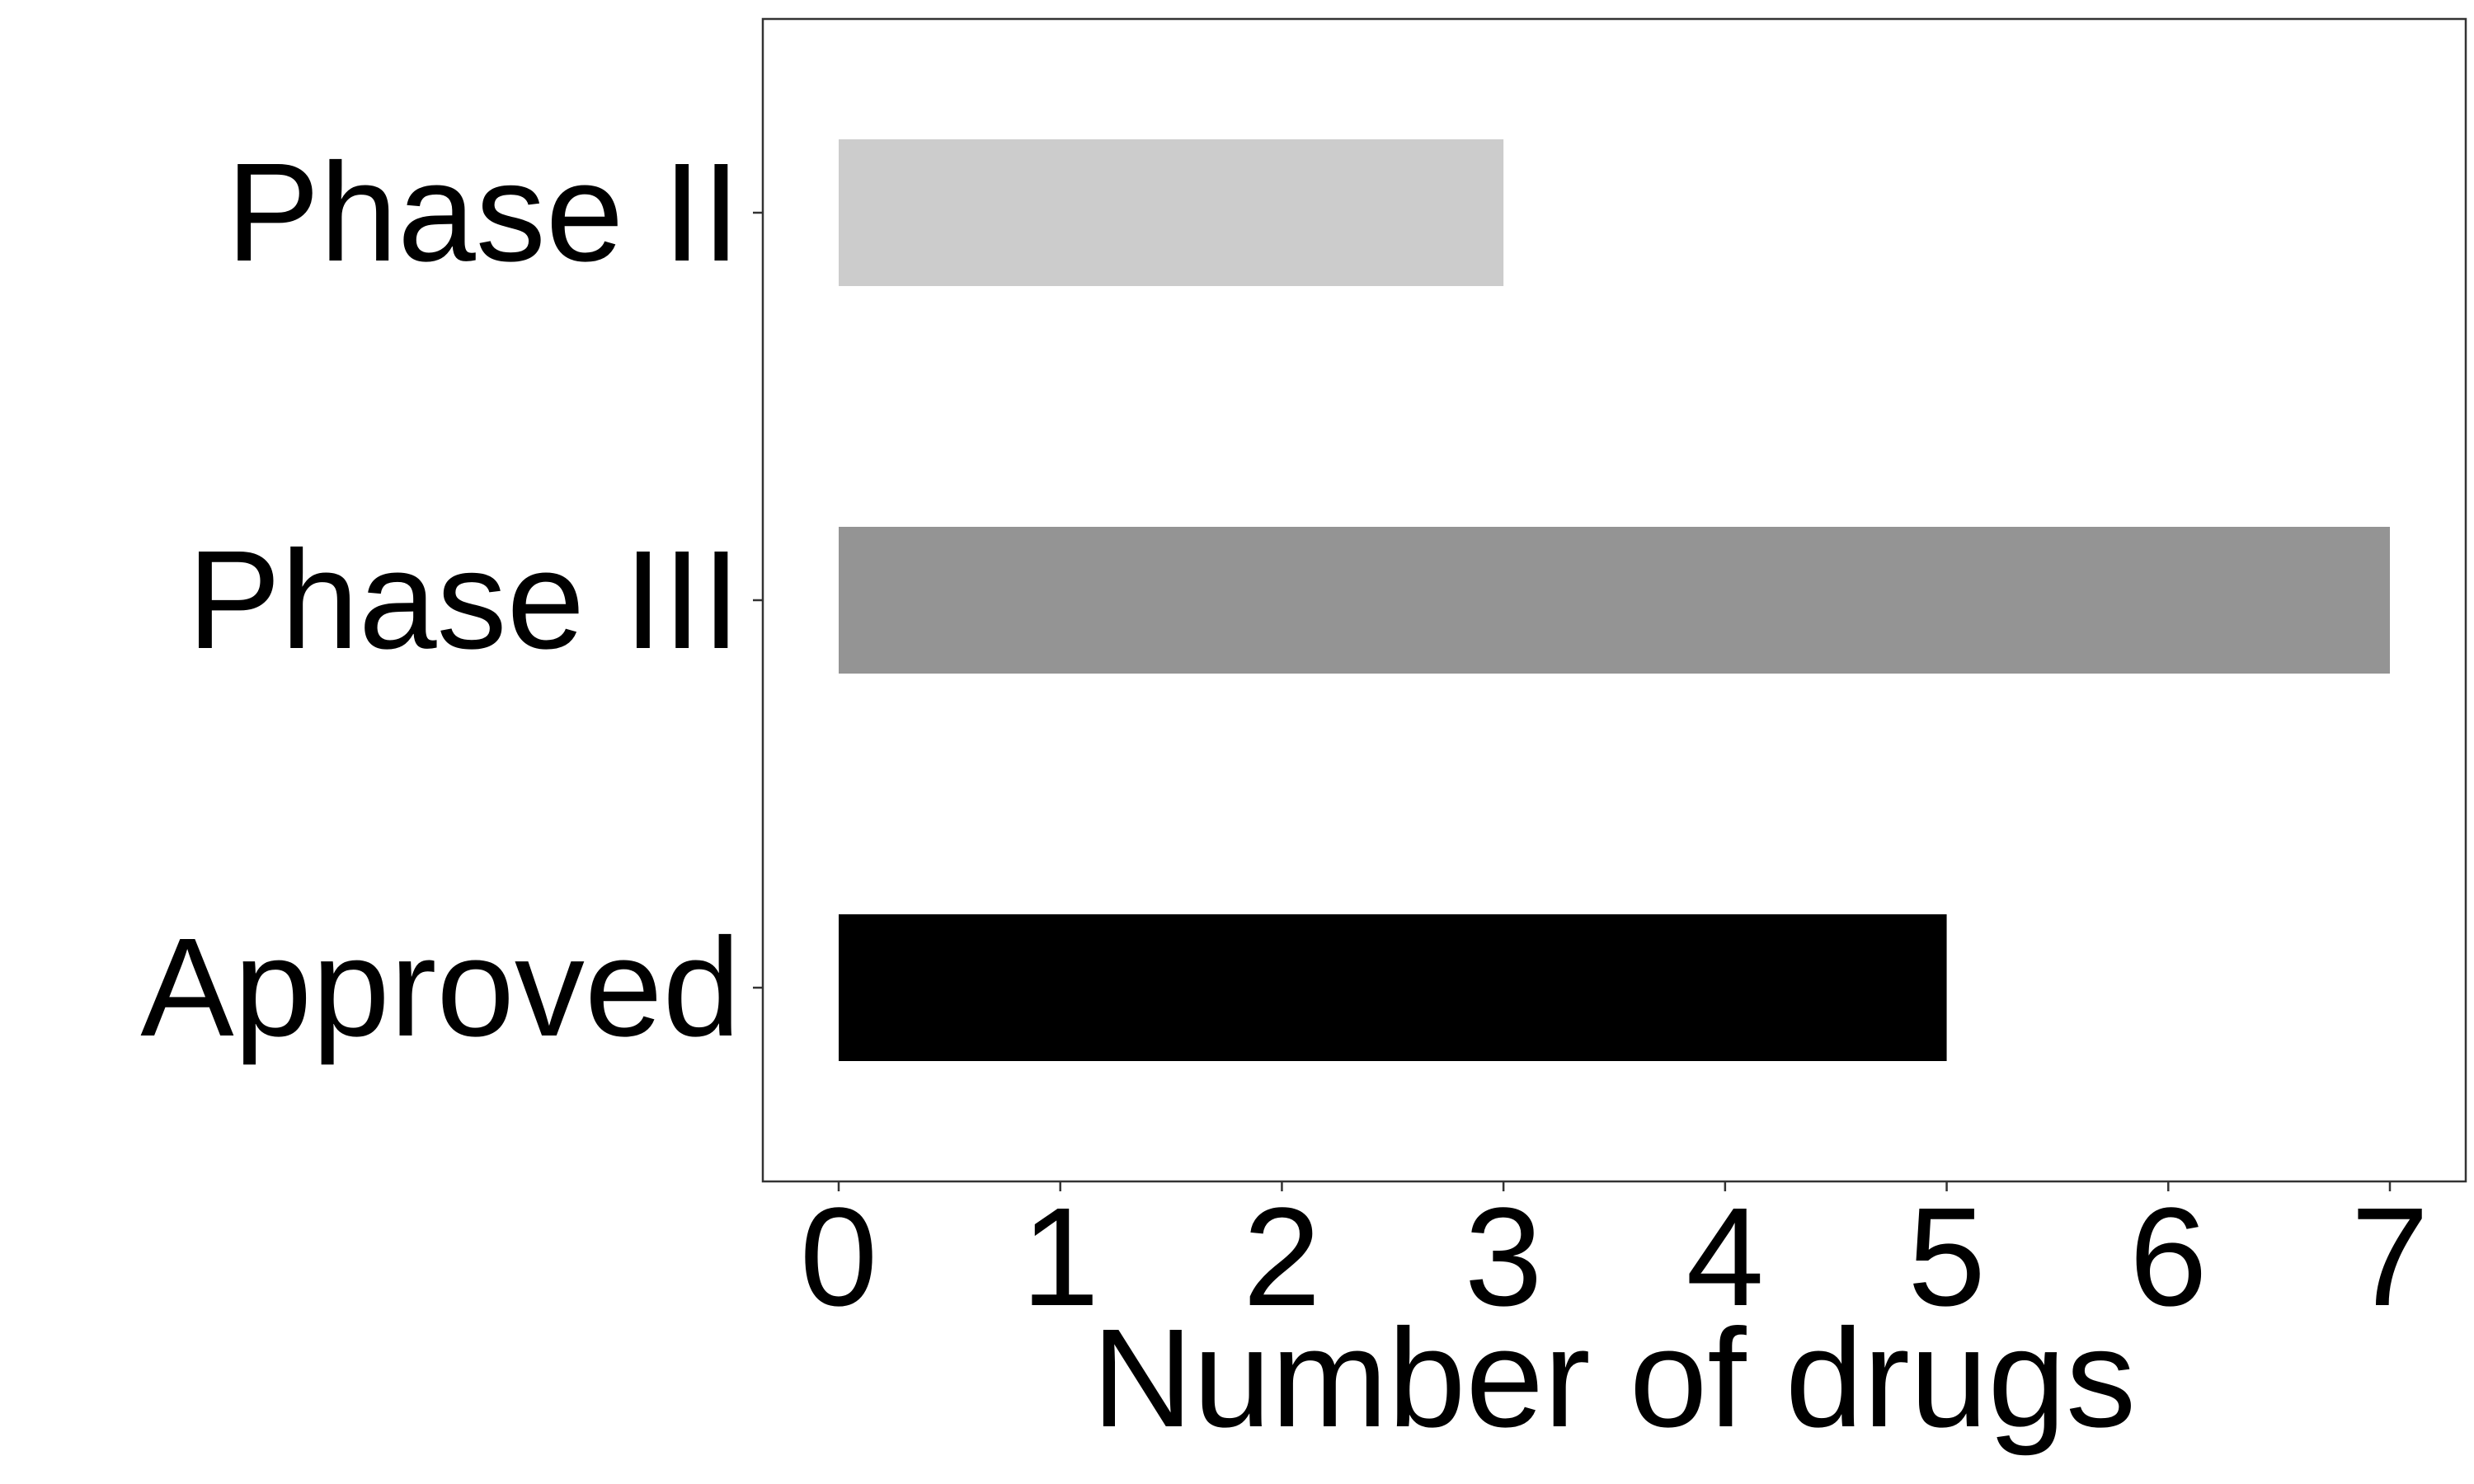  I want to click on x-tick-label: 2, so click(1282, 1257).